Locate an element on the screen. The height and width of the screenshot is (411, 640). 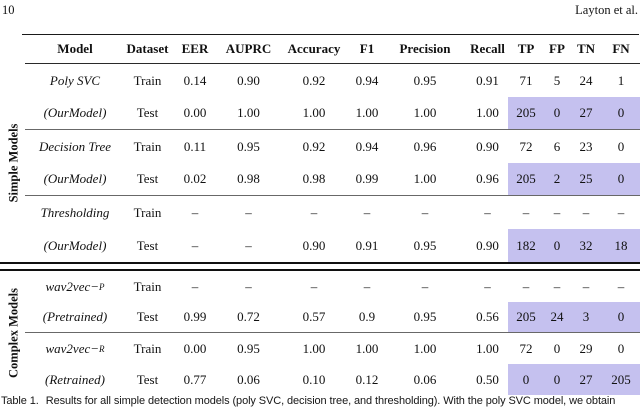
column-header-recall: Recall is located at coordinates (487, 48).